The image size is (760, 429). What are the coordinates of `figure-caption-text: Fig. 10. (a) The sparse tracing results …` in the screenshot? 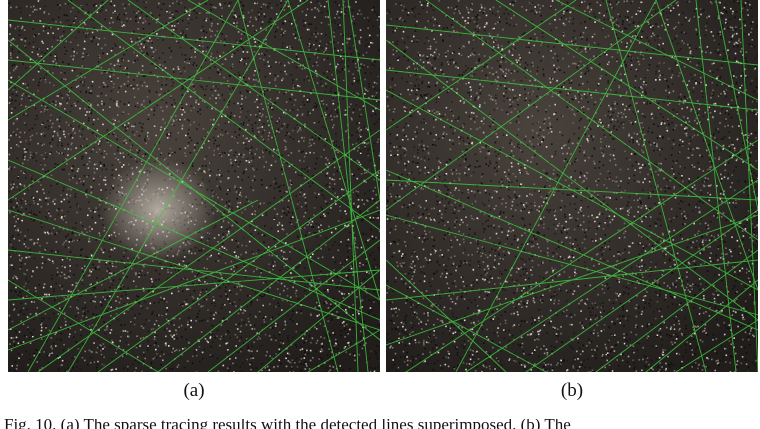 It's located at (287, 424).